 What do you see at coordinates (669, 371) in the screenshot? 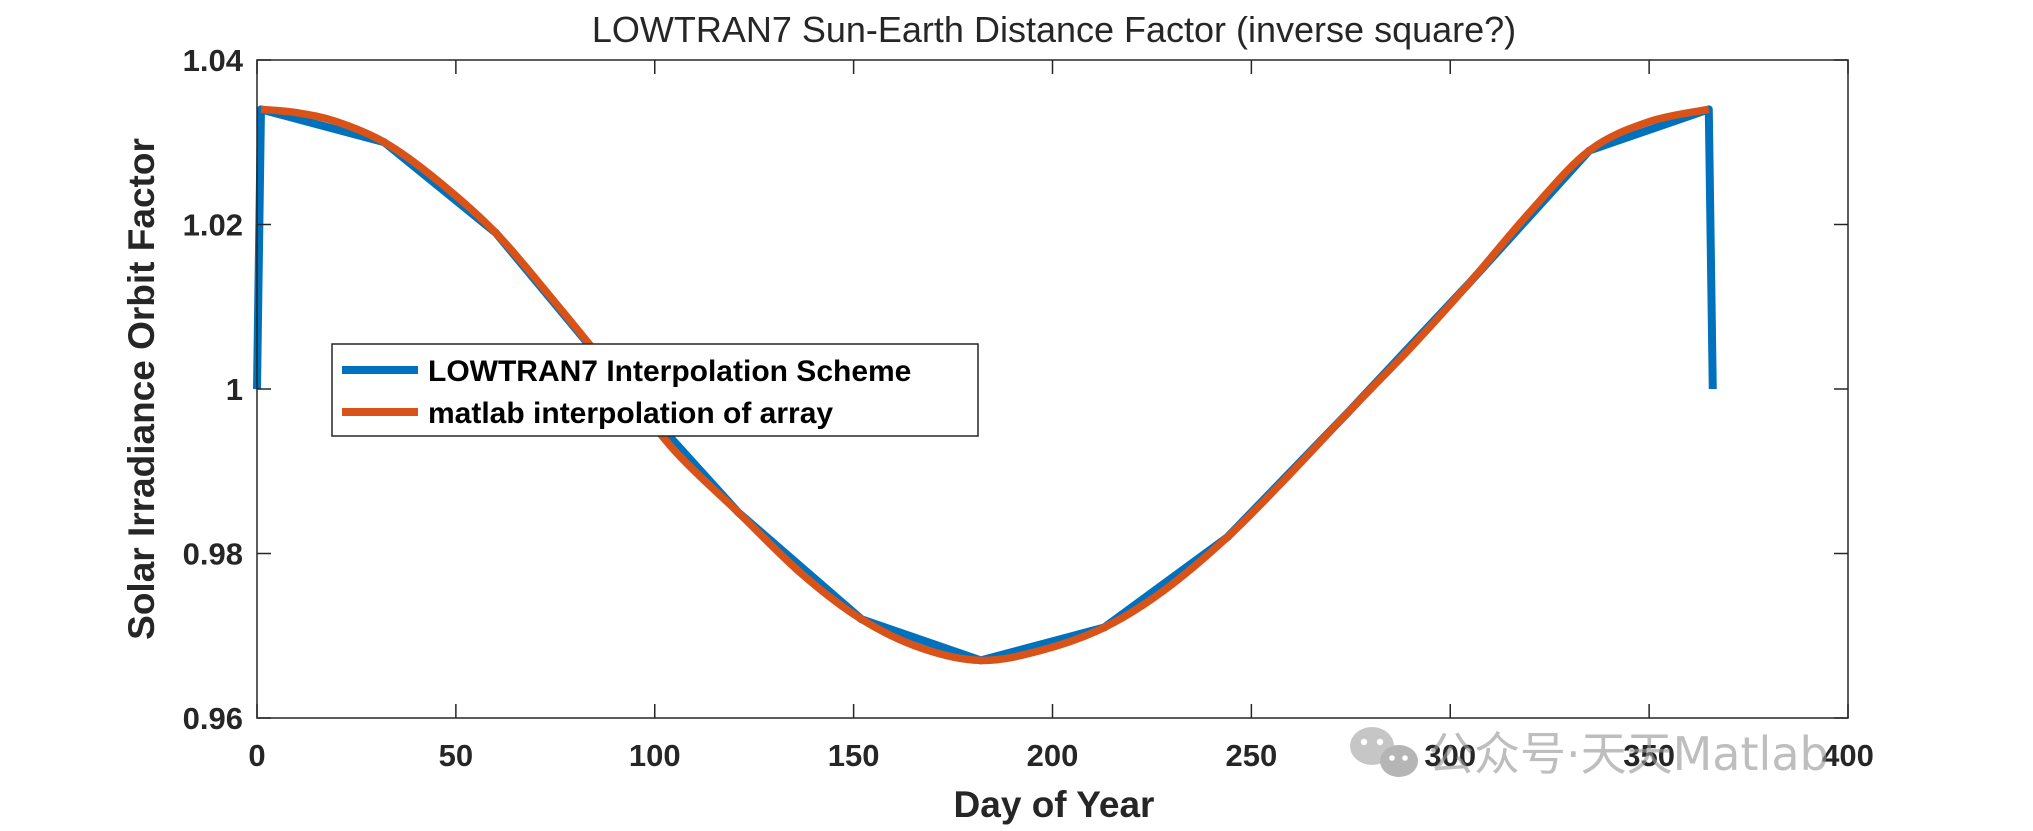
I see `legend-label-lowtran7: LOWTRAN7 Interpolation Scheme` at bounding box center [669, 371].